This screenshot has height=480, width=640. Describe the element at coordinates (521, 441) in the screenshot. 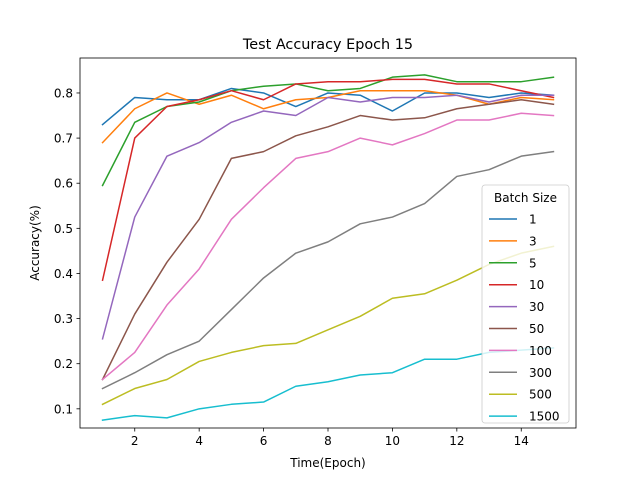

I see `x-tick-label: 14` at that location.